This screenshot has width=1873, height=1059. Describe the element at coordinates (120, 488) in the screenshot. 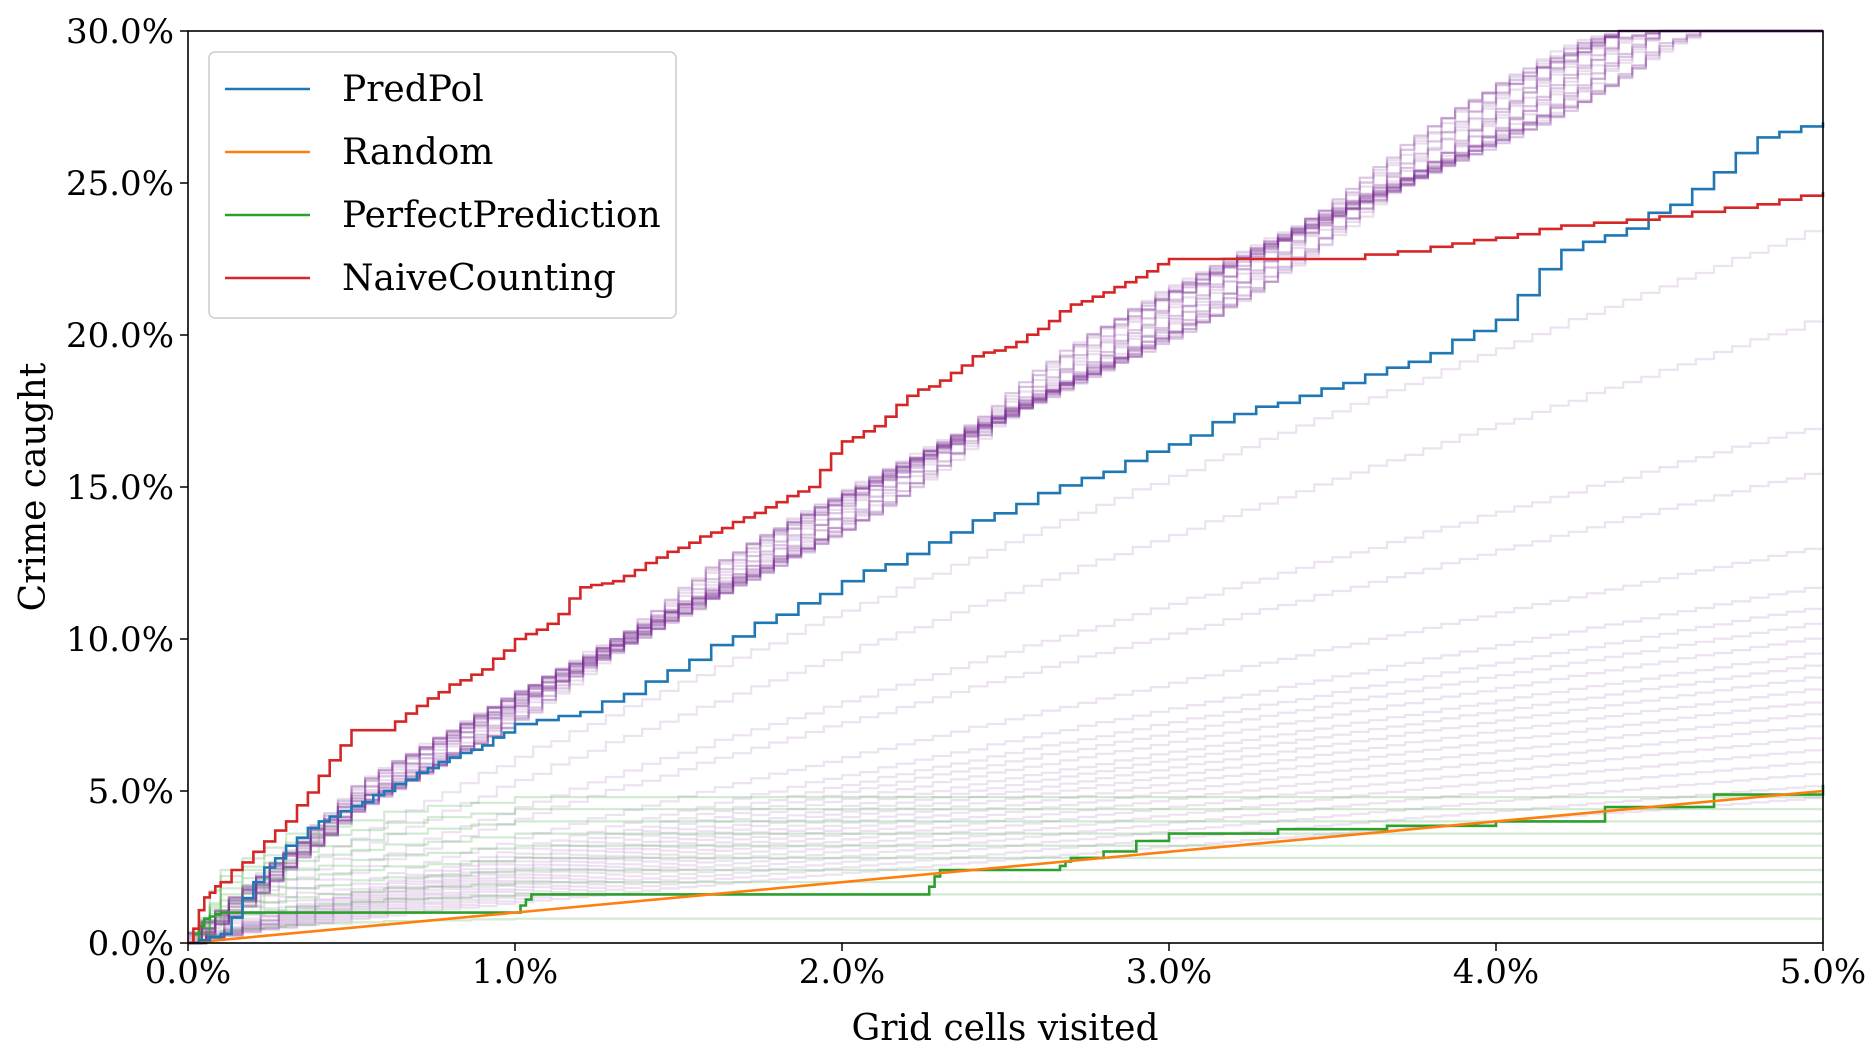

I see `y-tick-label: 15.0%` at that location.